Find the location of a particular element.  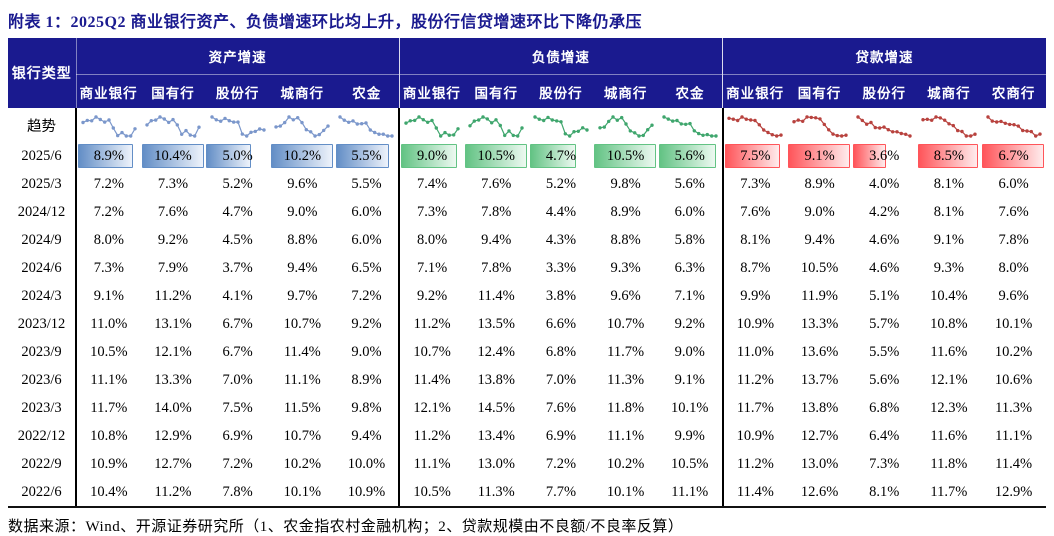

row-date: 2024/3 is located at coordinates (42, 296).